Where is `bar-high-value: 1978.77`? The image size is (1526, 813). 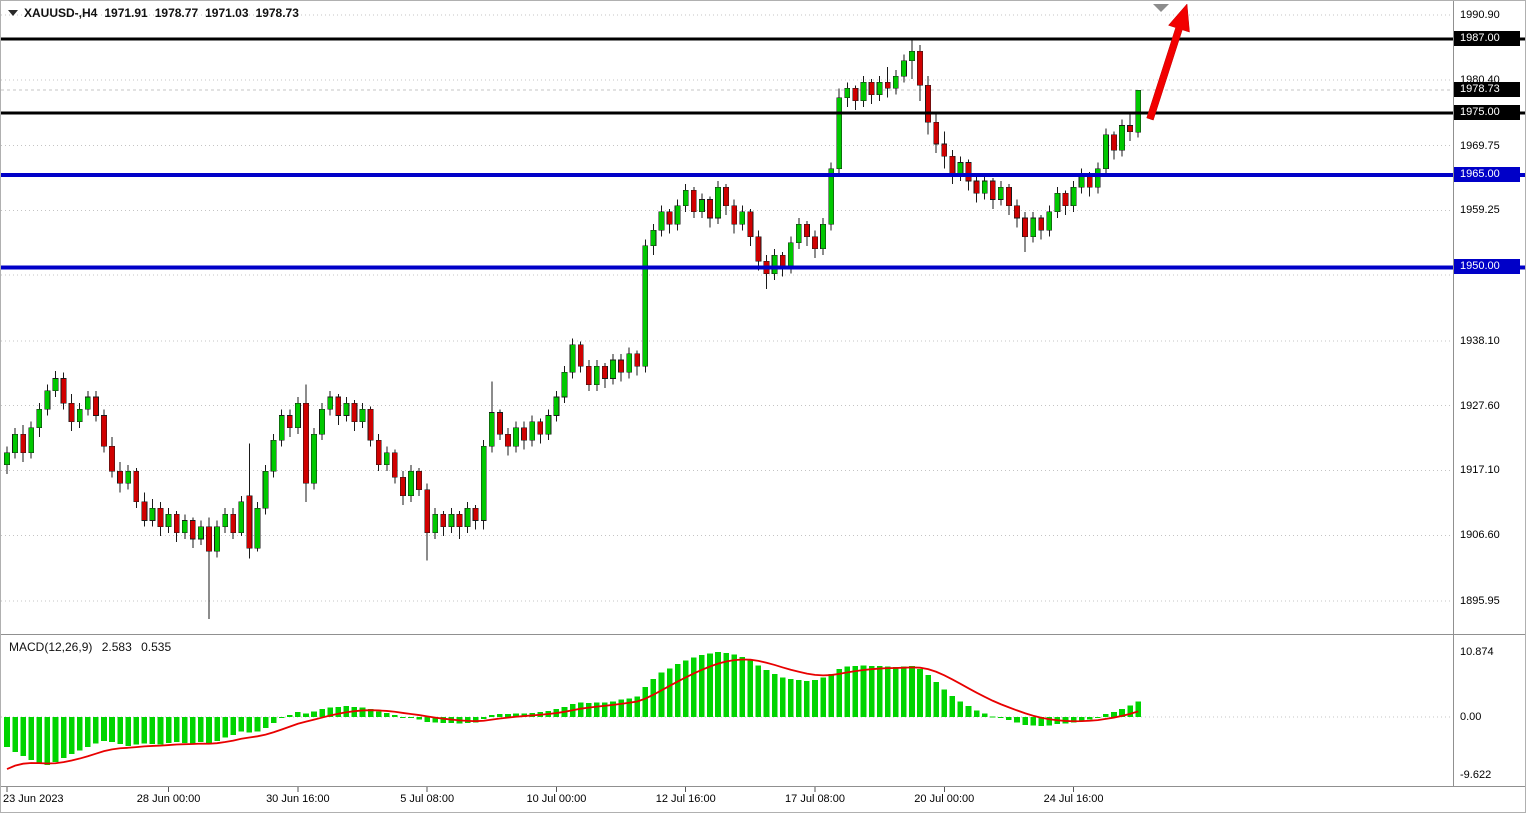 bar-high-value: 1978.77 is located at coordinates (176, 13).